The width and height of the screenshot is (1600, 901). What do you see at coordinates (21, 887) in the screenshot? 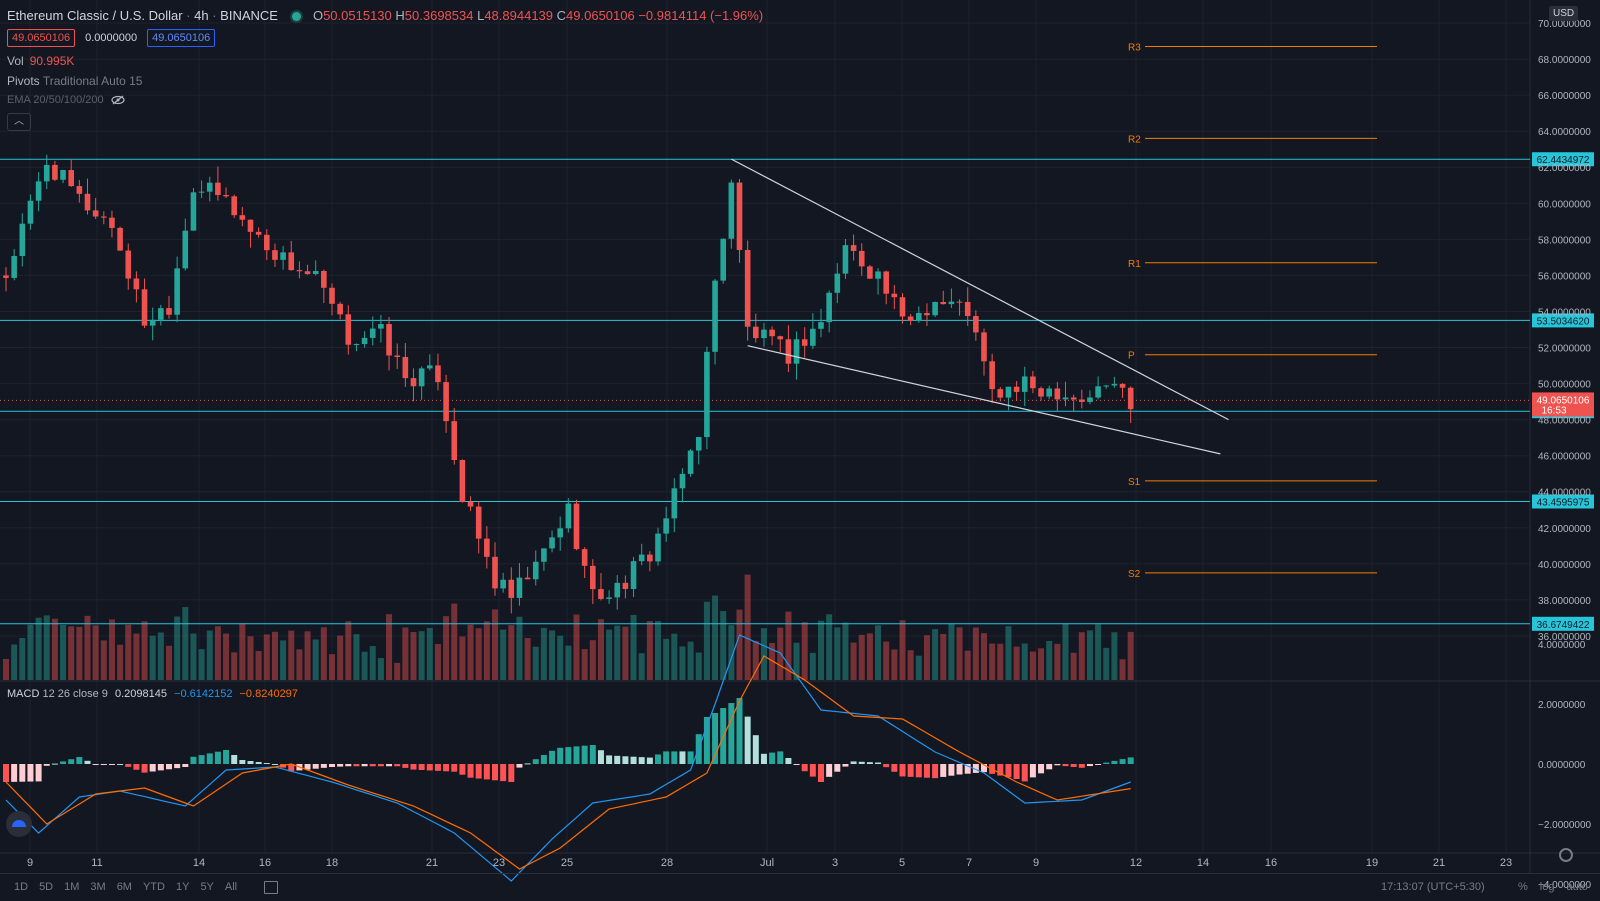
I see `range-1d: 1D` at bounding box center [21, 887].